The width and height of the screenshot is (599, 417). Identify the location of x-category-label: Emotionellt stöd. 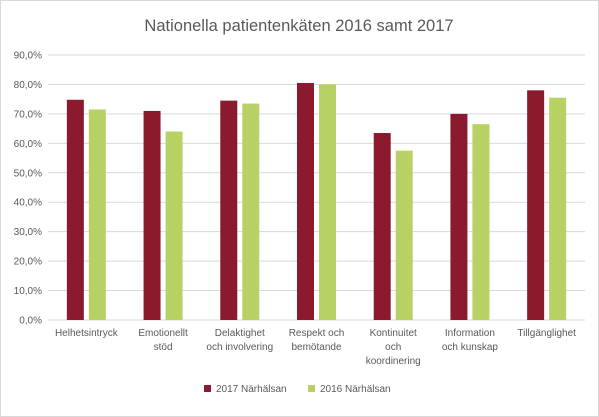
(163, 340).